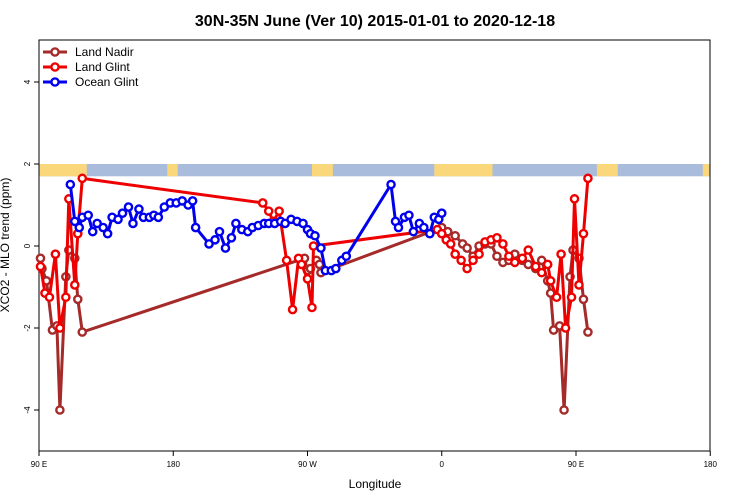  Describe the element at coordinates (102, 67) in the screenshot. I see `legend-label: Land Glint` at that location.